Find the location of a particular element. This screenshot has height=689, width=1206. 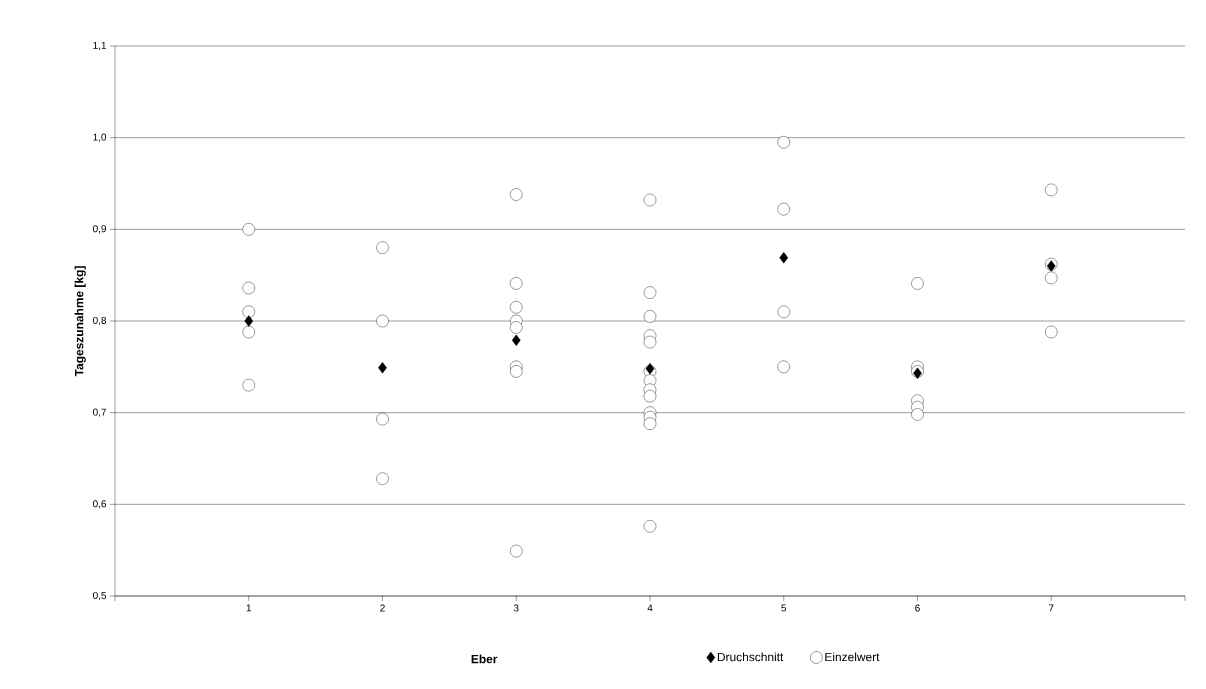

legend-label: Druchschnitt is located at coordinates (750, 657).